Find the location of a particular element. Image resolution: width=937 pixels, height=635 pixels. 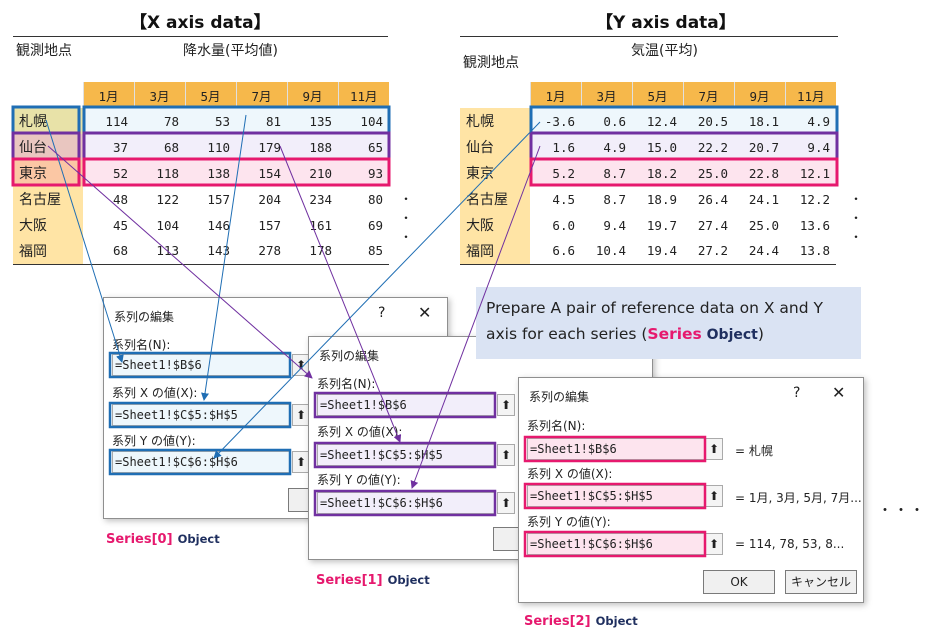

value-cell: 78 is located at coordinates (171, 121).